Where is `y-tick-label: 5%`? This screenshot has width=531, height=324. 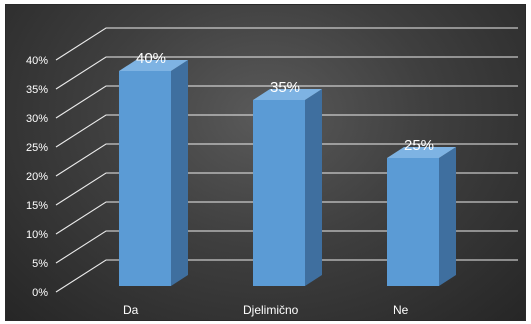 y-tick-label: 5% is located at coordinates (40, 264).